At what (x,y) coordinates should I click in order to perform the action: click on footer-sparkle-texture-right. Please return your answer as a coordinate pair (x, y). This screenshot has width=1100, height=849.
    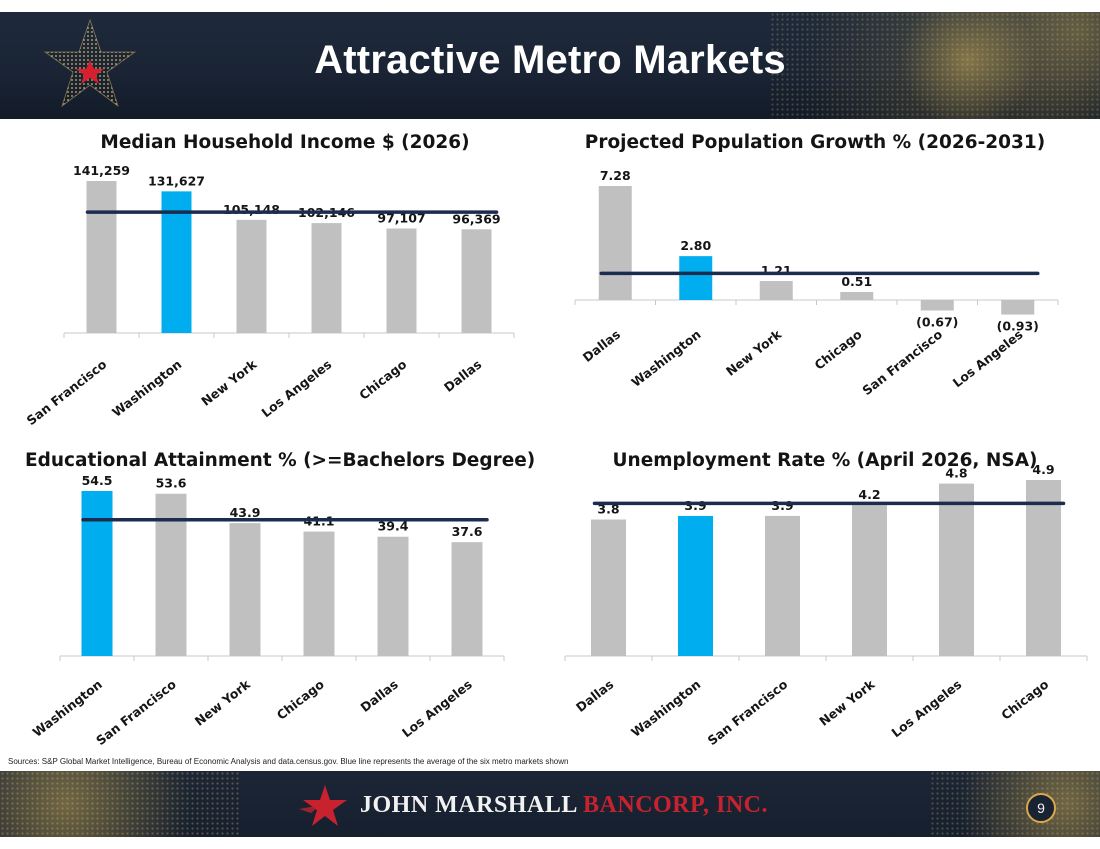
    Looking at the image, I should click on (1015, 804).